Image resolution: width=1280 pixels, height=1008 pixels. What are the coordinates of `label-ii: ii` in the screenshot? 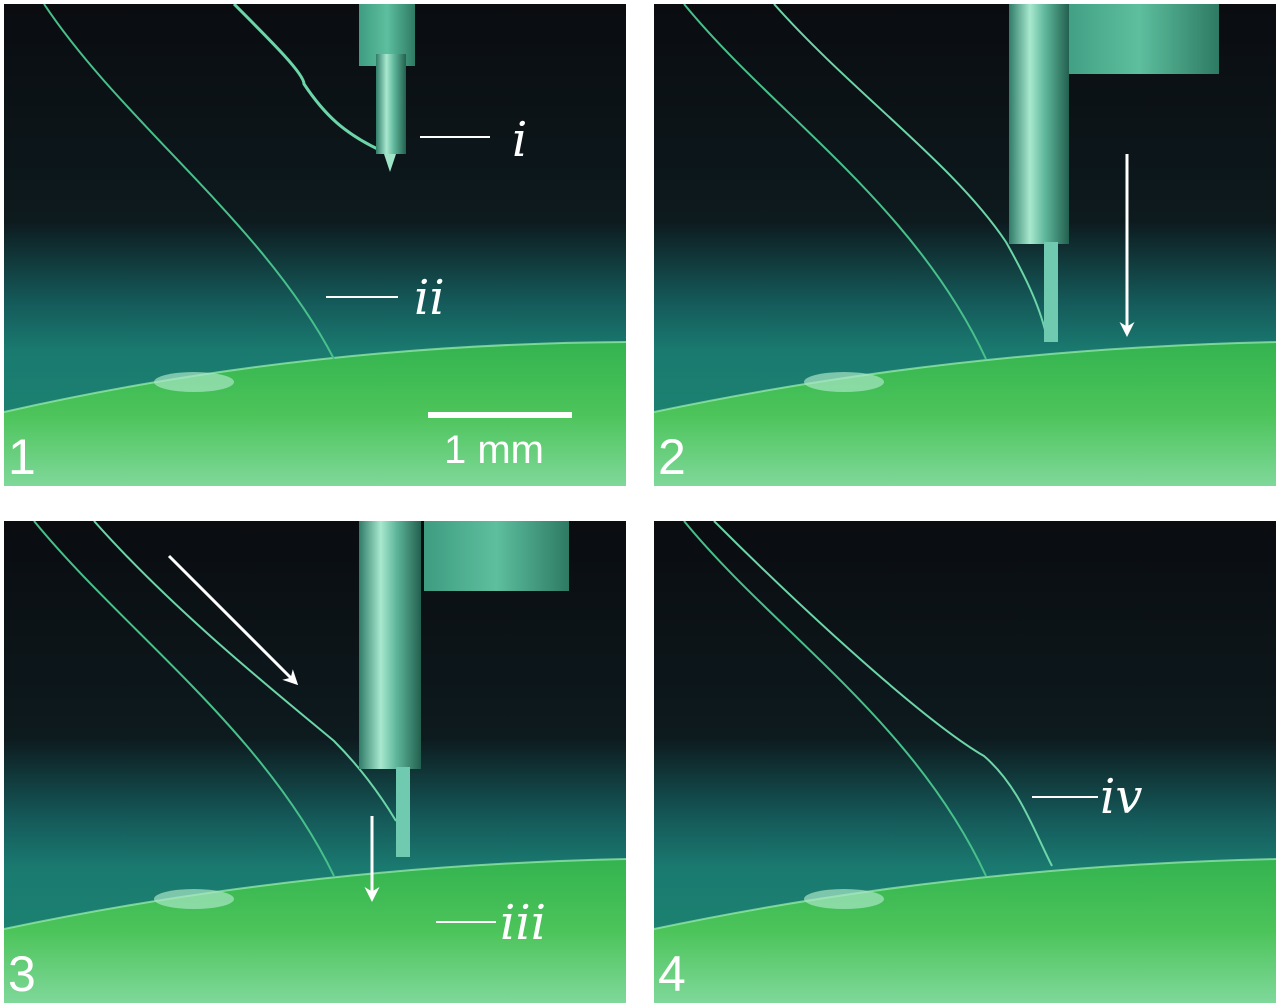 It's located at (429, 298).